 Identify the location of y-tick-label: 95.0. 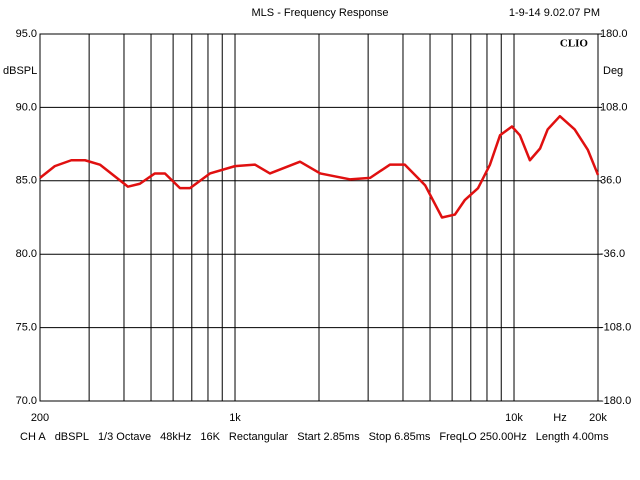
(26, 34).